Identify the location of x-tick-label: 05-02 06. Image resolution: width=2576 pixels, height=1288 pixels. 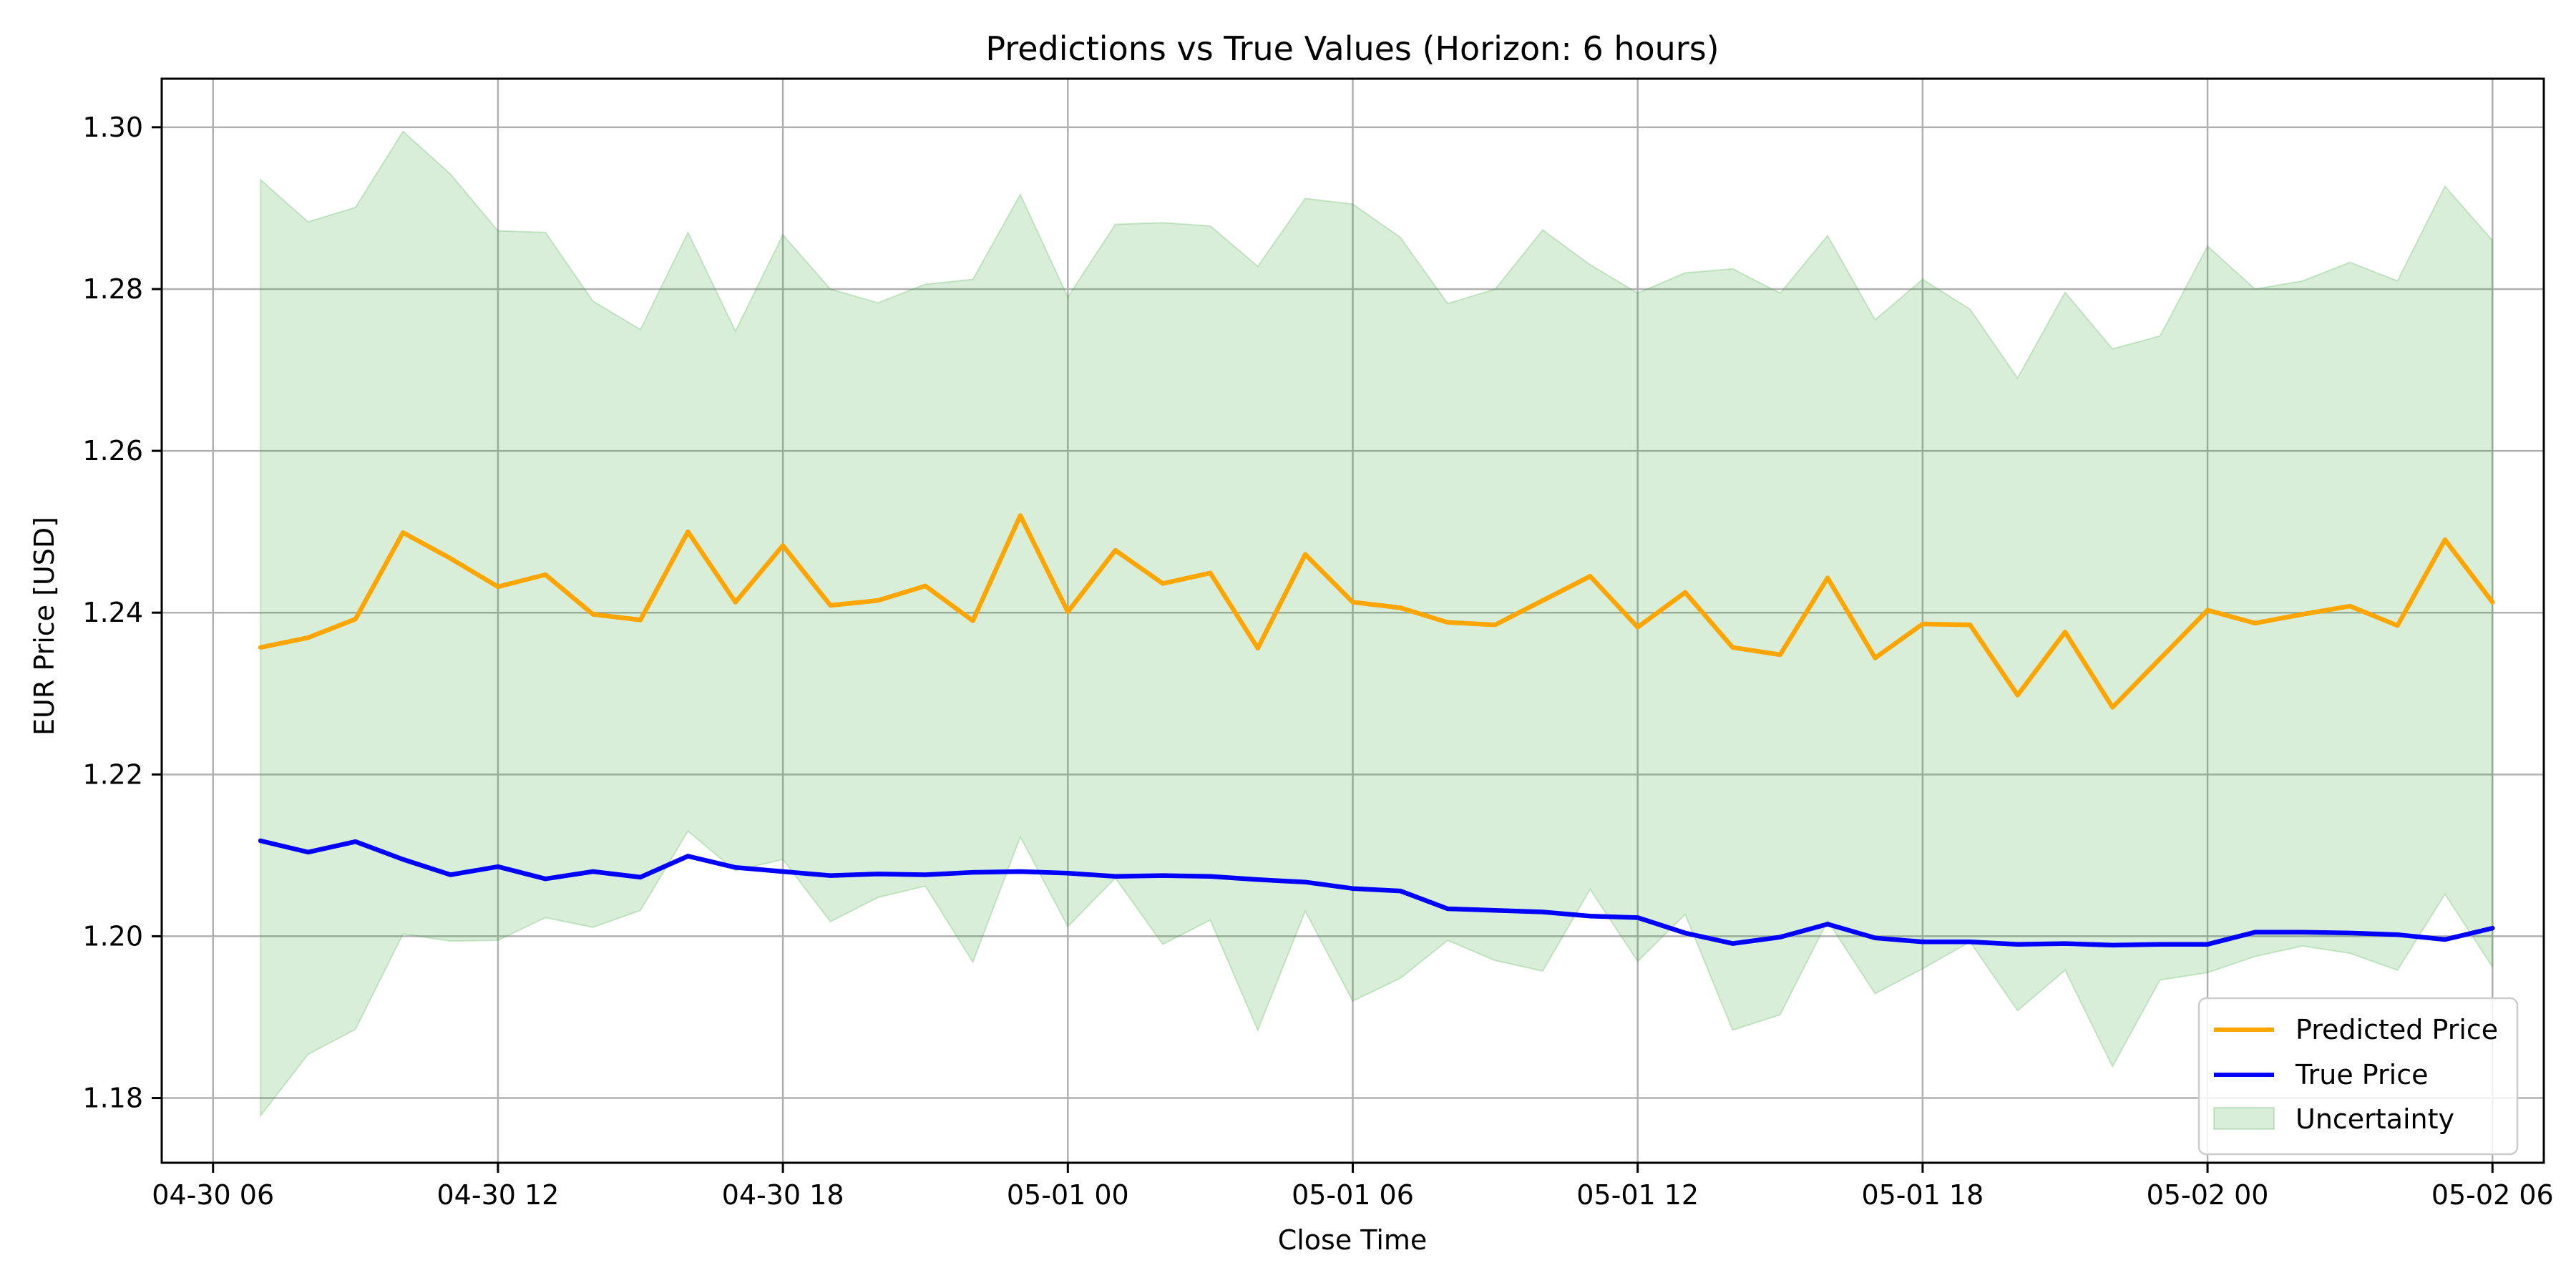
(2492, 1195).